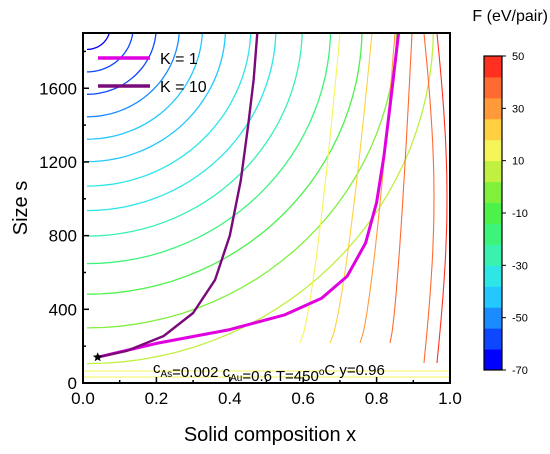 This screenshot has height=454, width=550. Describe the element at coordinates (183, 87) in the screenshot. I see `legend-label: K = 10` at that location.